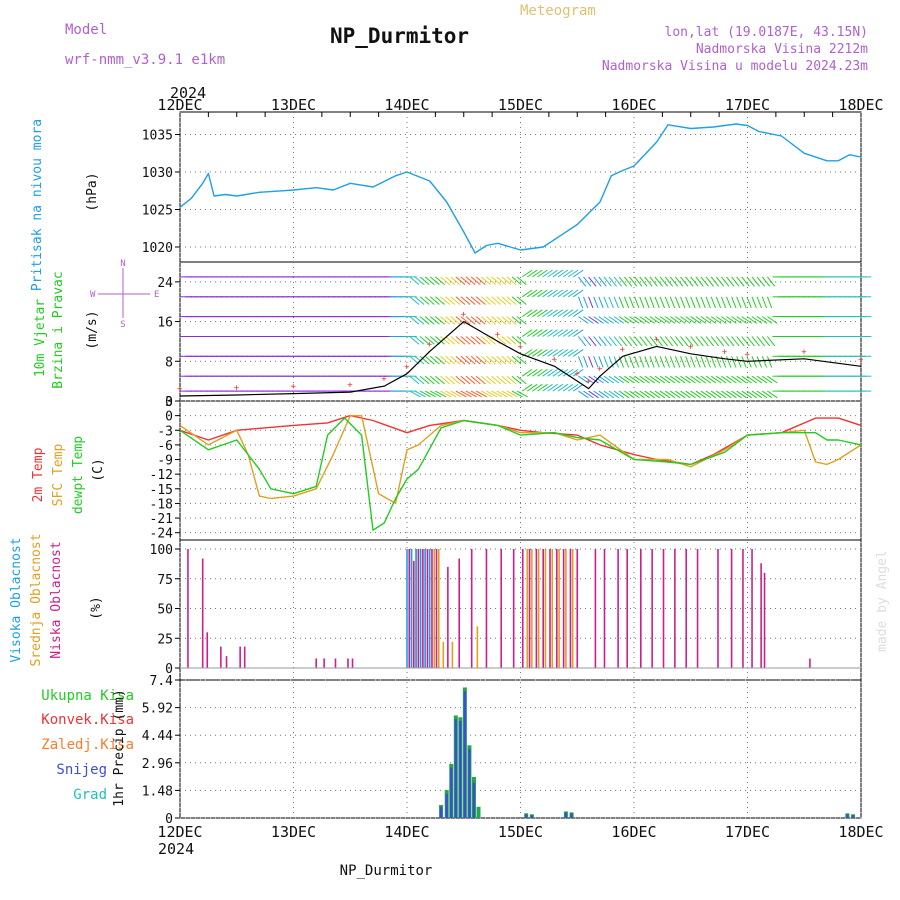  Describe the element at coordinates (156, 295) in the screenshot. I see `compass-e: E` at that location.